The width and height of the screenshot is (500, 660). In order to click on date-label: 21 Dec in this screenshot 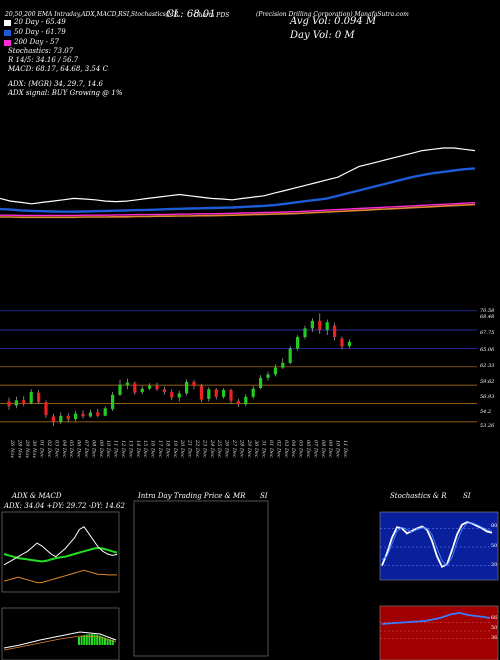, I will do `click(190, 448)`.